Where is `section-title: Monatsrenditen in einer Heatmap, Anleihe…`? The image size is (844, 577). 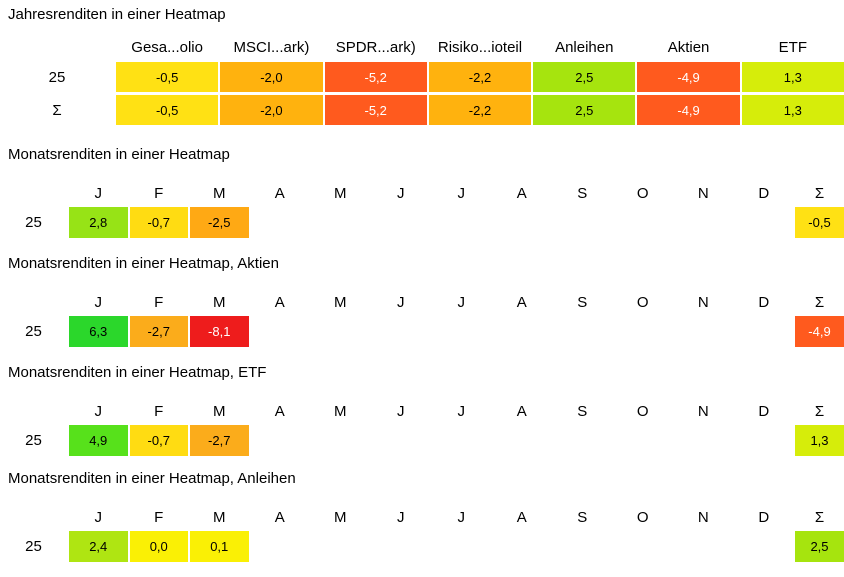 section-title: Monatsrenditen in einer Heatmap, Anleihe… is located at coordinates (152, 478).